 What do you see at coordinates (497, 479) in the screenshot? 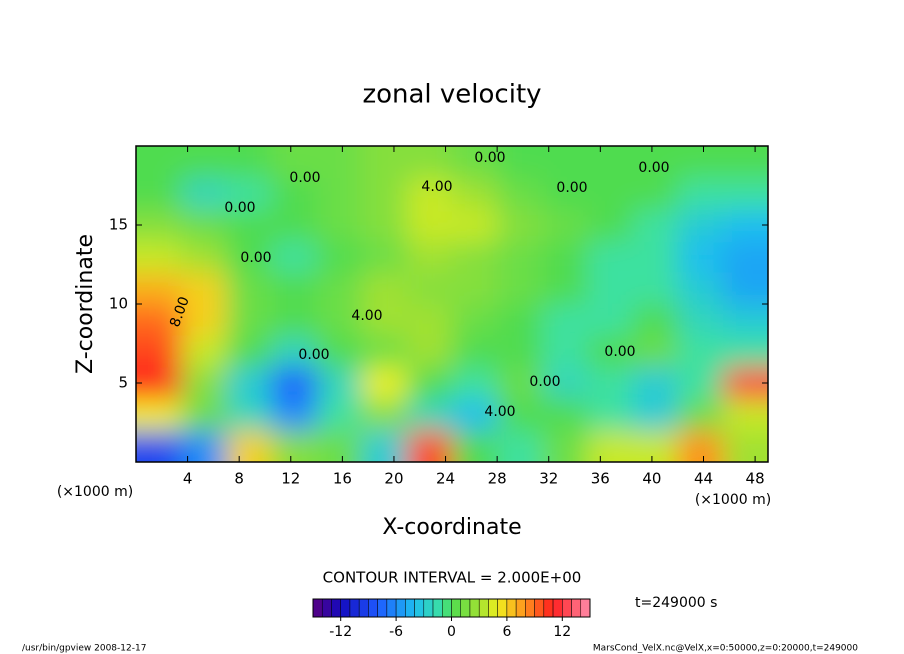
I see `x-tick-label: 28` at bounding box center [497, 479].